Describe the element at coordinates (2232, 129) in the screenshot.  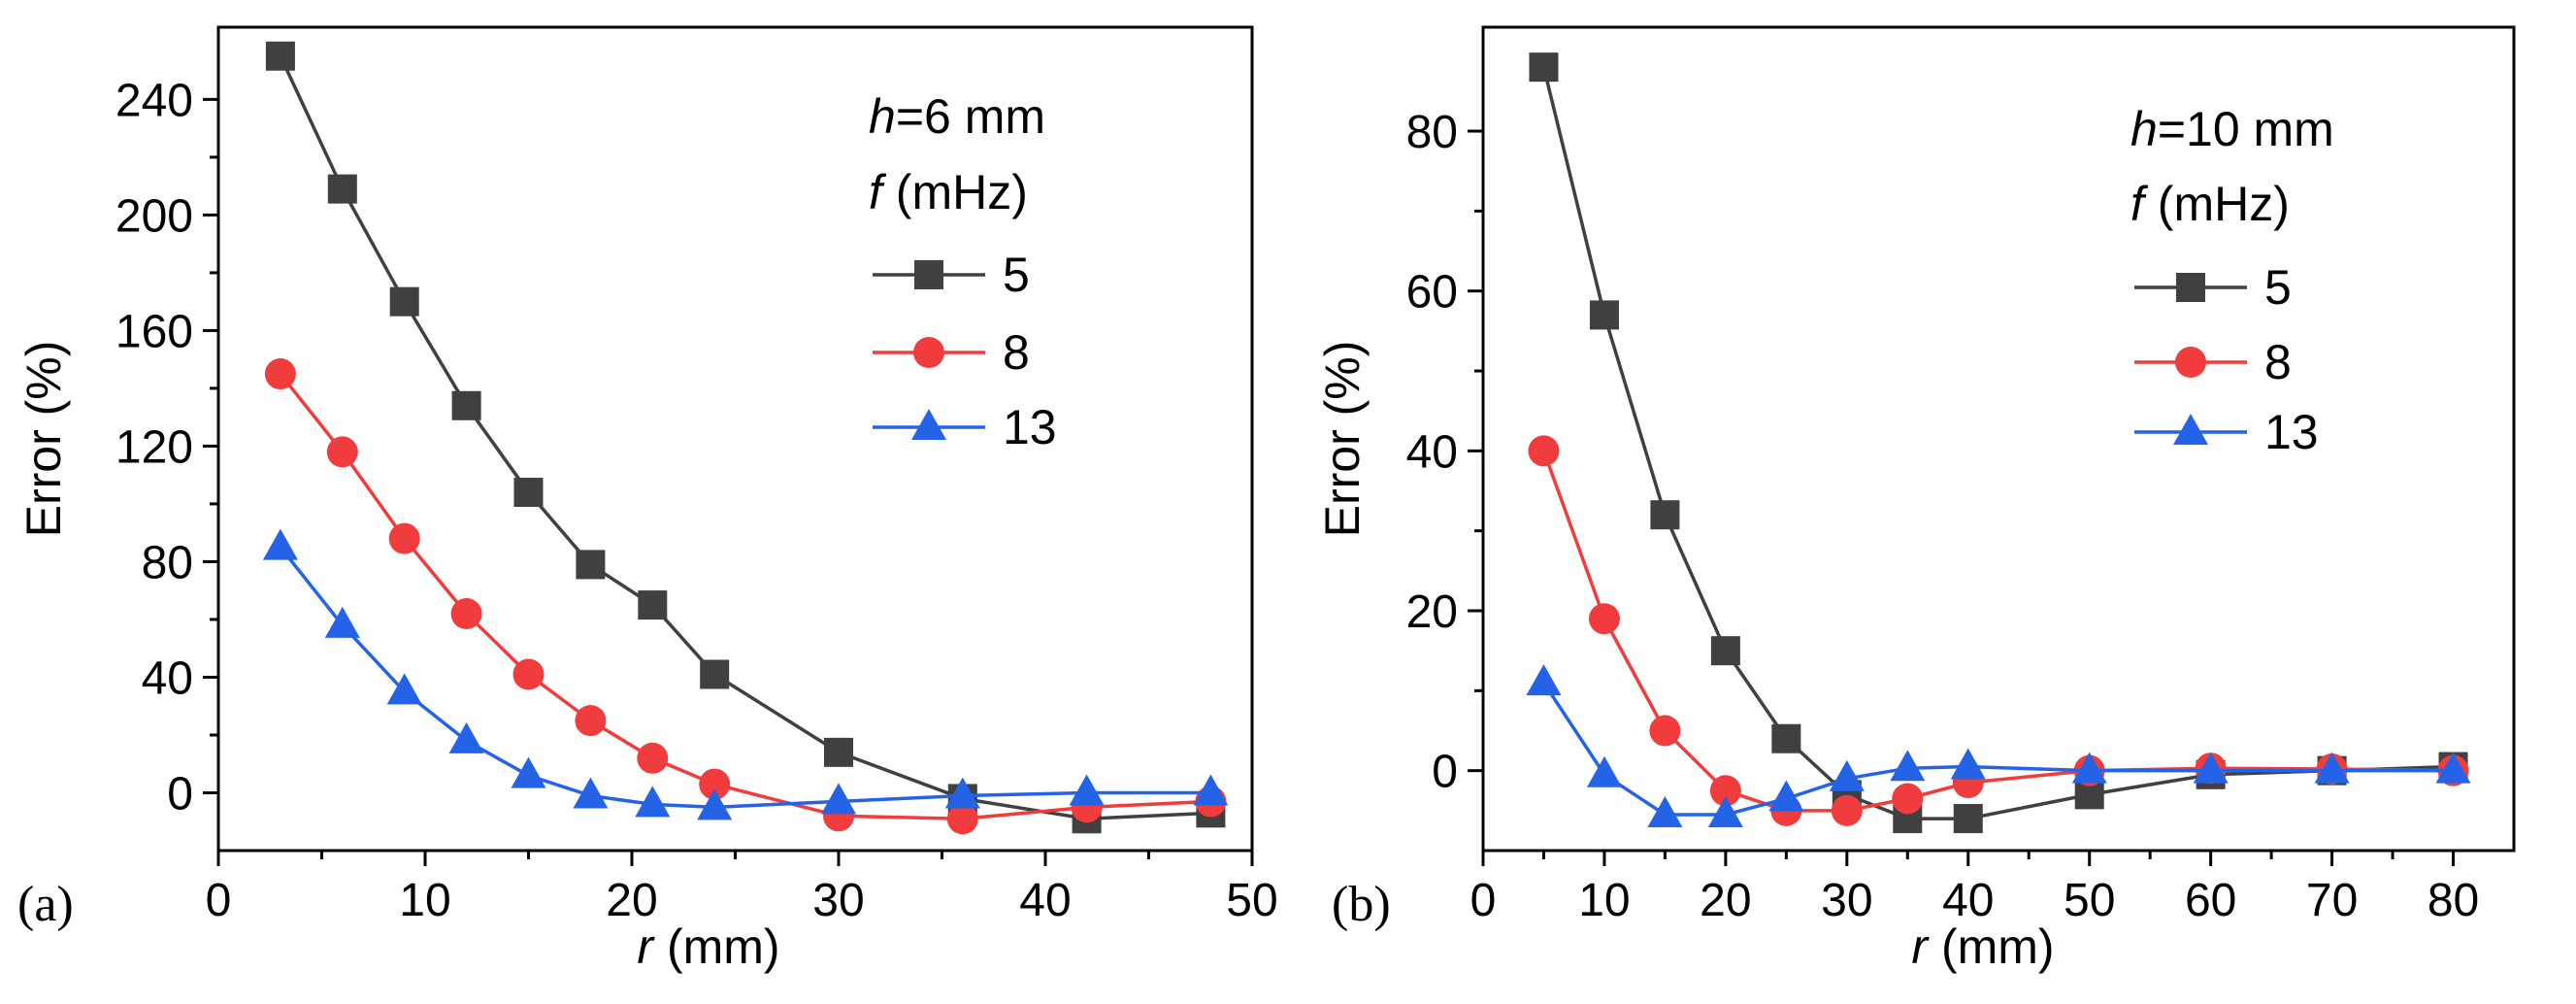
I see `legend-title: h=10 mm` at that location.